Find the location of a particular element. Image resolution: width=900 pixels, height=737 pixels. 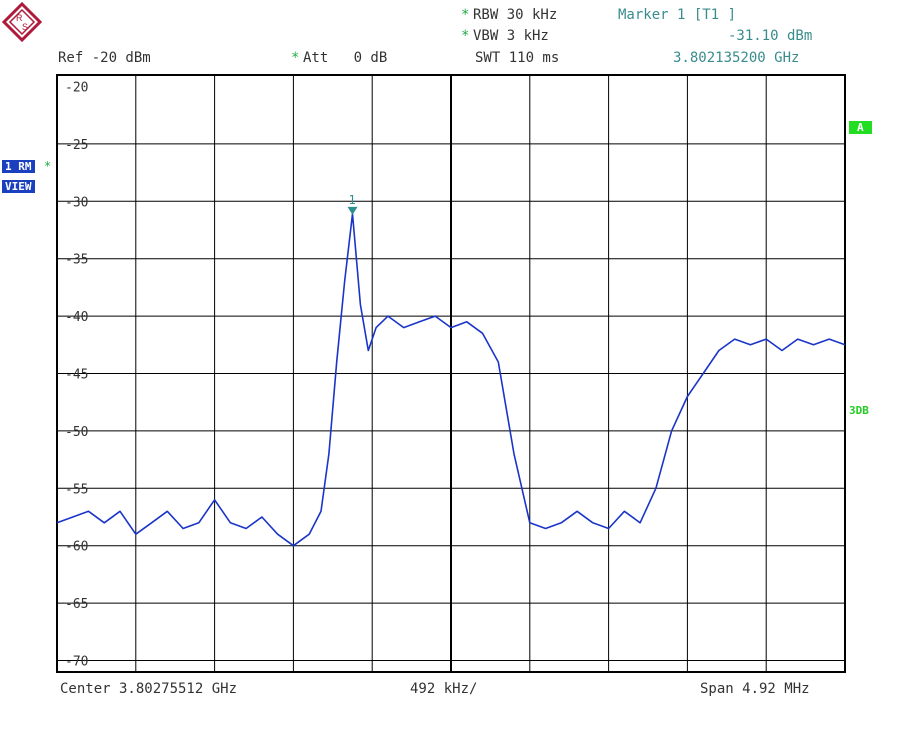

y-tick-label: -70 is located at coordinates (76, 662).